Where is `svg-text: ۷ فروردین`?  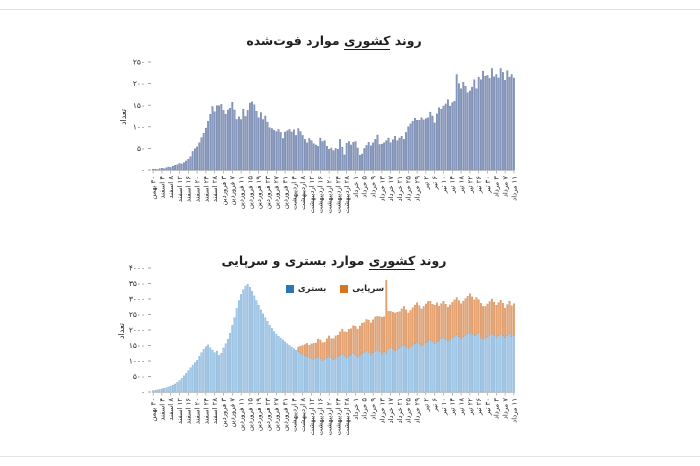
svg-text: ۷ فروردین is located at coordinates (233, 413).